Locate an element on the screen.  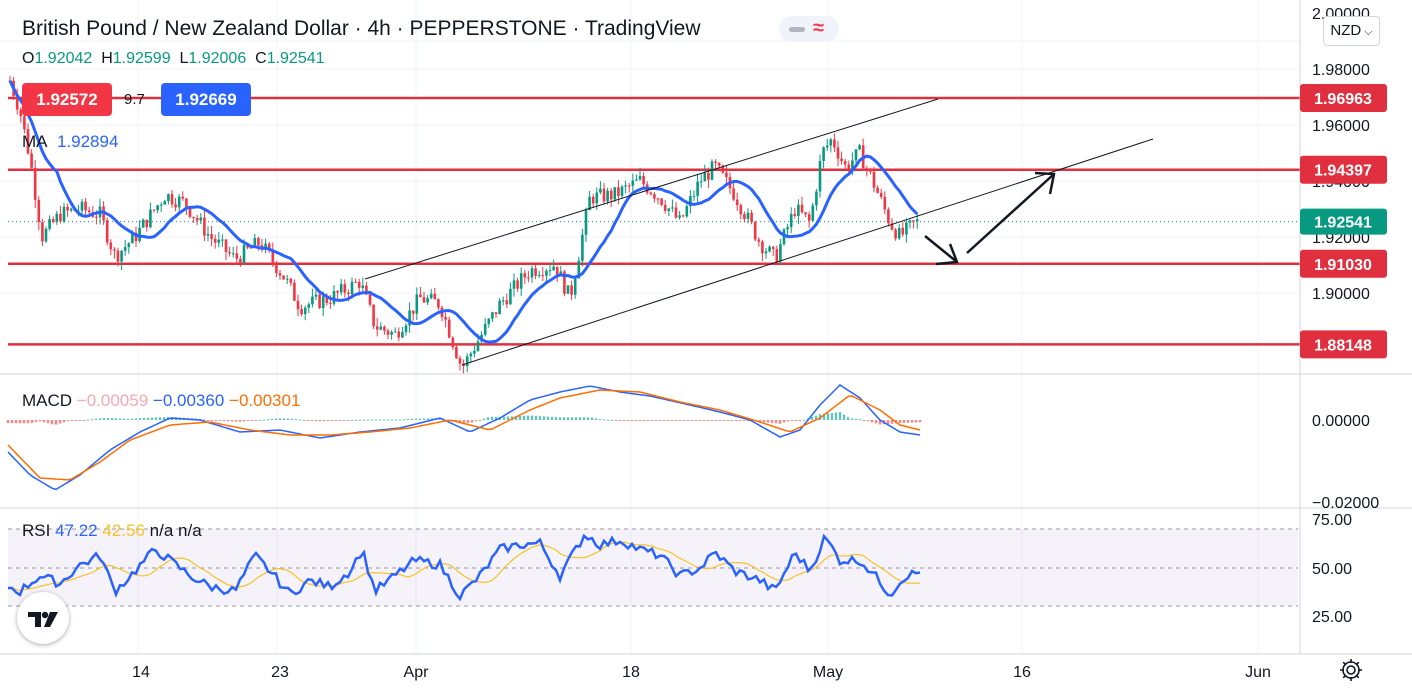
buy-price-button: 1.92669 is located at coordinates (206, 99).